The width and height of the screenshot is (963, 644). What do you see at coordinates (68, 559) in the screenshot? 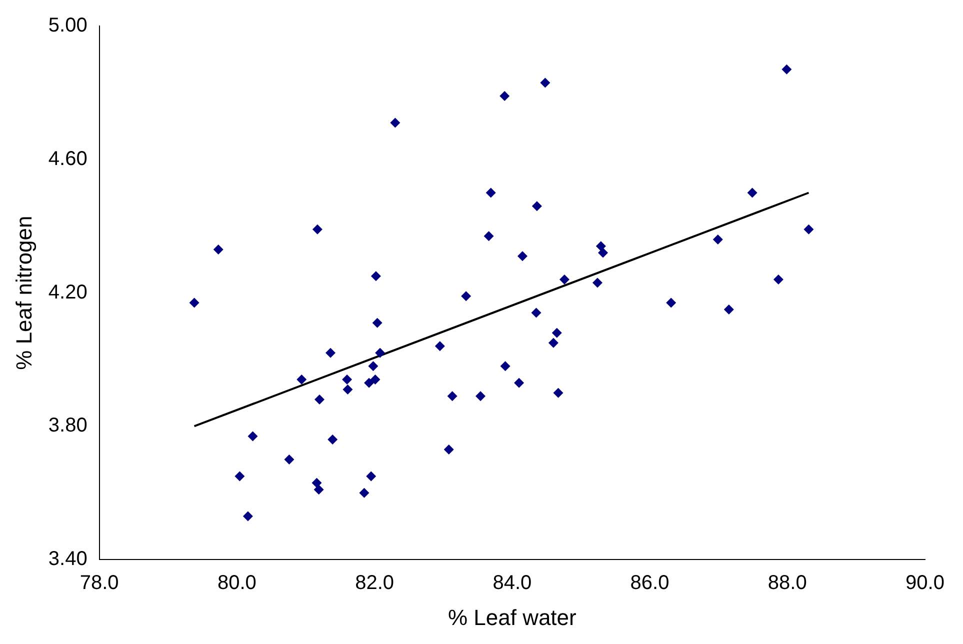
I see `y-tick-label: 3.40` at bounding box center [68, 559].